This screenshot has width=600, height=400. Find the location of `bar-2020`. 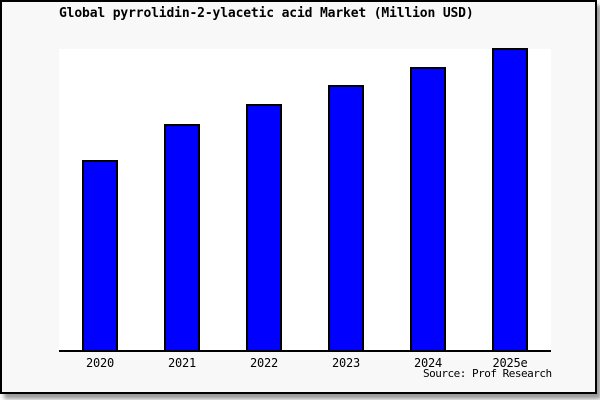

bar-2020 is located at coordinates (100, 255).